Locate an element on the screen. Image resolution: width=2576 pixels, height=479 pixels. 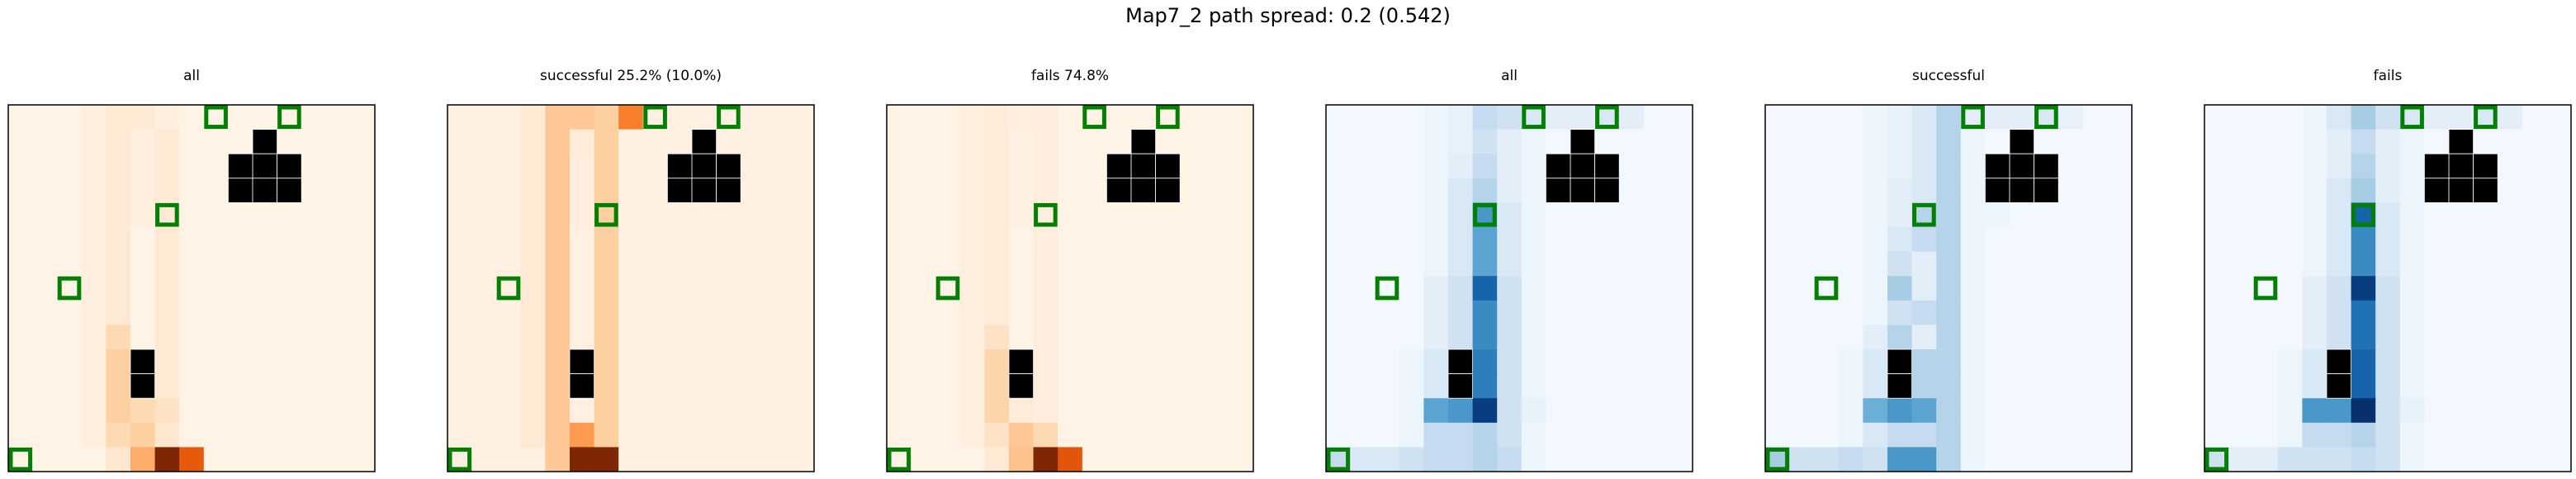
panel-title: all is located at coordinates (191, 76).